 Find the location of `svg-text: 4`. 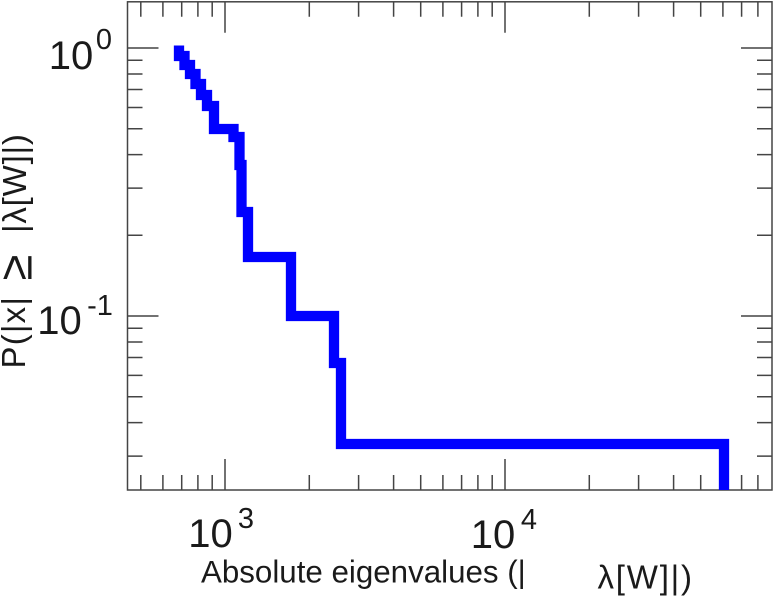

svg-text: 4 is located at coordinates (529, 520).